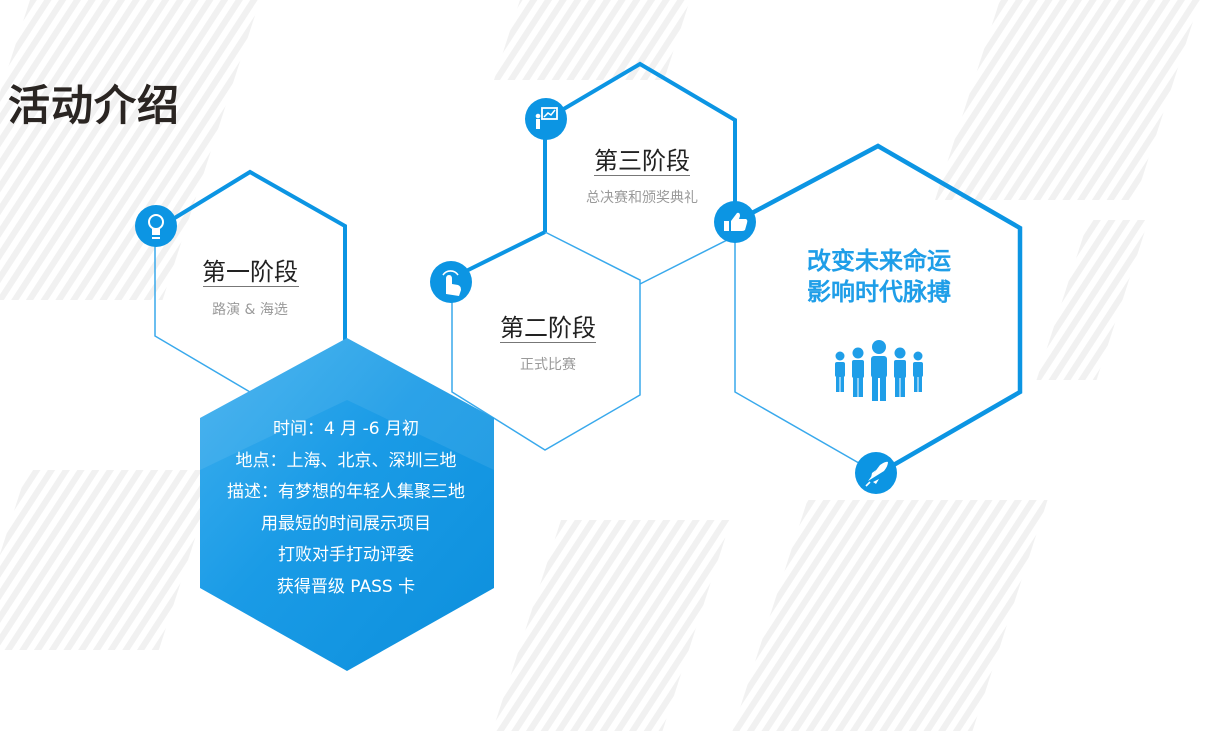  I want to click on stage3-underline, so click(642, 175).